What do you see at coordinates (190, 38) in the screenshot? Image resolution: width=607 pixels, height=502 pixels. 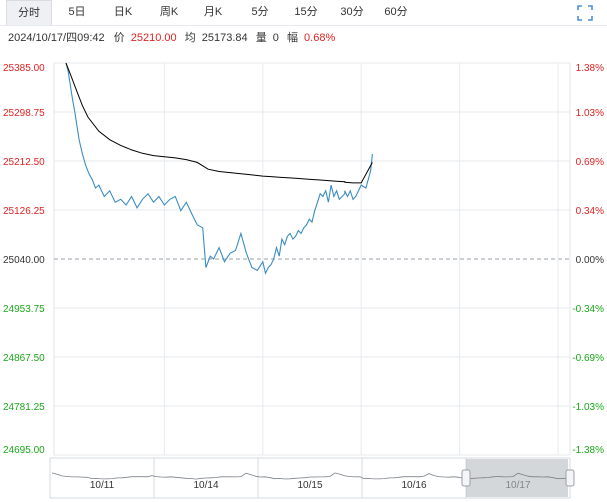 I see `info-avg-label: 均` at bounding box center [190, 38].